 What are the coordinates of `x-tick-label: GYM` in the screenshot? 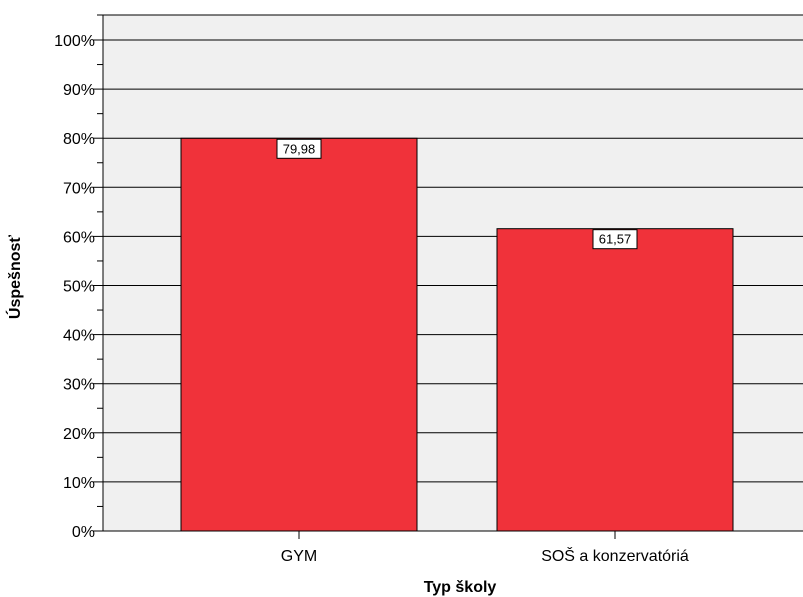 It's located at (299, 556).